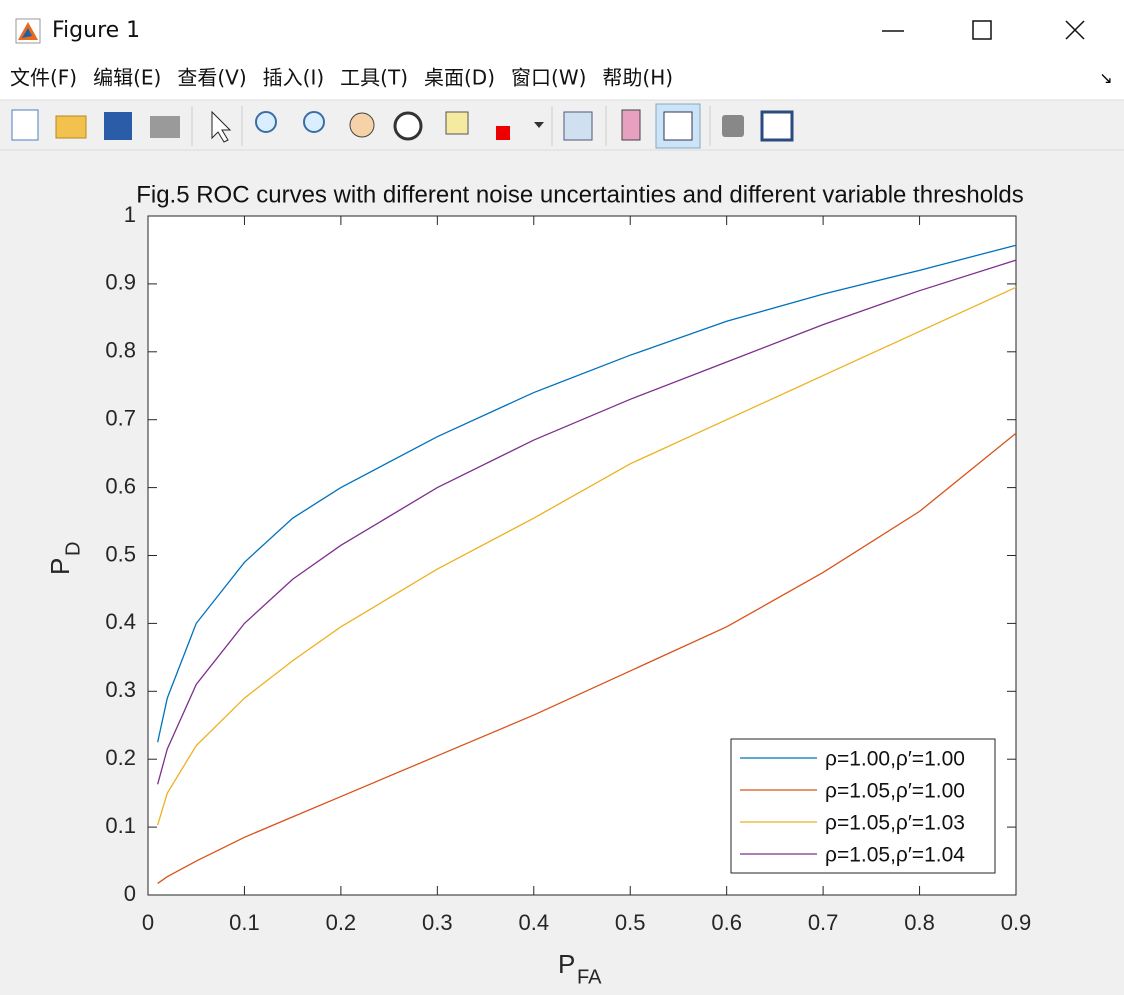 The image size is (1124, 995). I want to click on toolbar, so click(402, 126).